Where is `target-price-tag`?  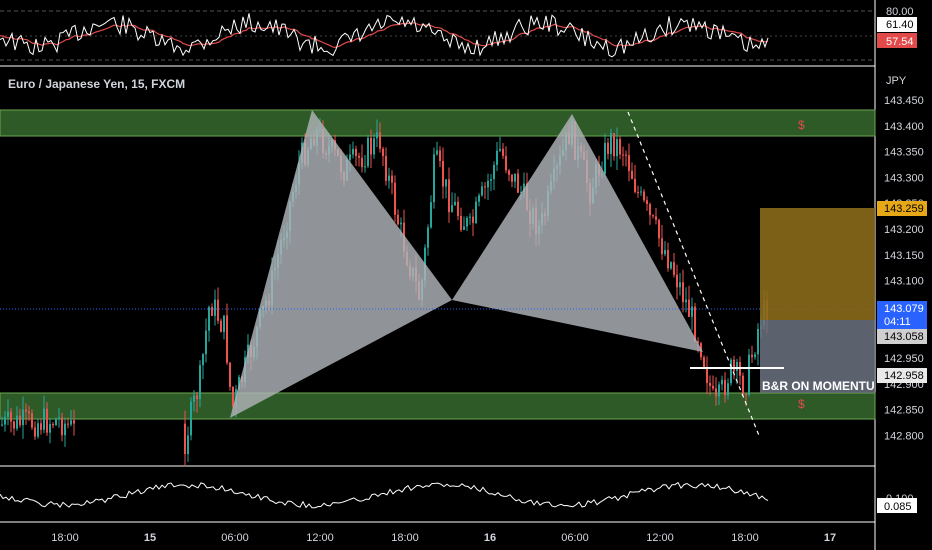 target-price-tag is located at coordinates (902, 208).